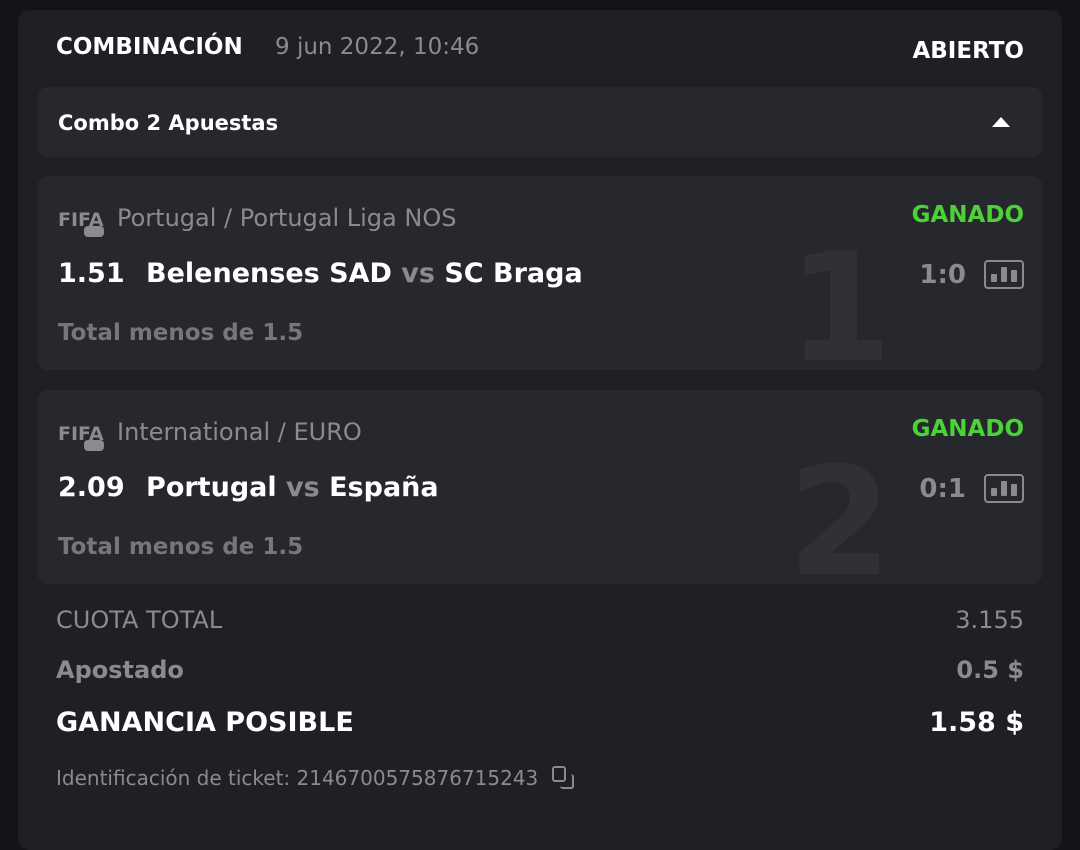 The height and width of the screenshot is (850, 1080). Describe the element at coordinates (139, 620) in the screenshot. I see `total-odds-label: CUOTA TOTAL` at that location.